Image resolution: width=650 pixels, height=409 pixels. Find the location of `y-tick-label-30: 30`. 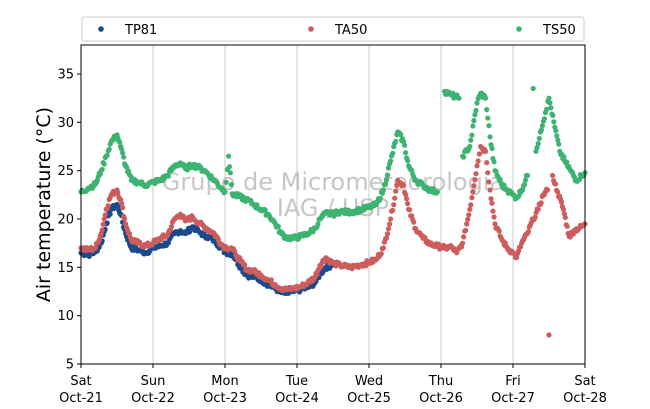

y-tick-label-30: 30 is located at coordinates (65, 123).